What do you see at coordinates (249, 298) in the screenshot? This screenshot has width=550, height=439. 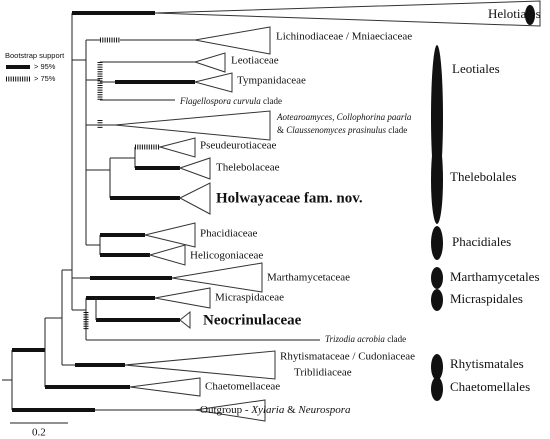 I see `clade-label: Micraspidaceae` at bounding box center [249, 298].